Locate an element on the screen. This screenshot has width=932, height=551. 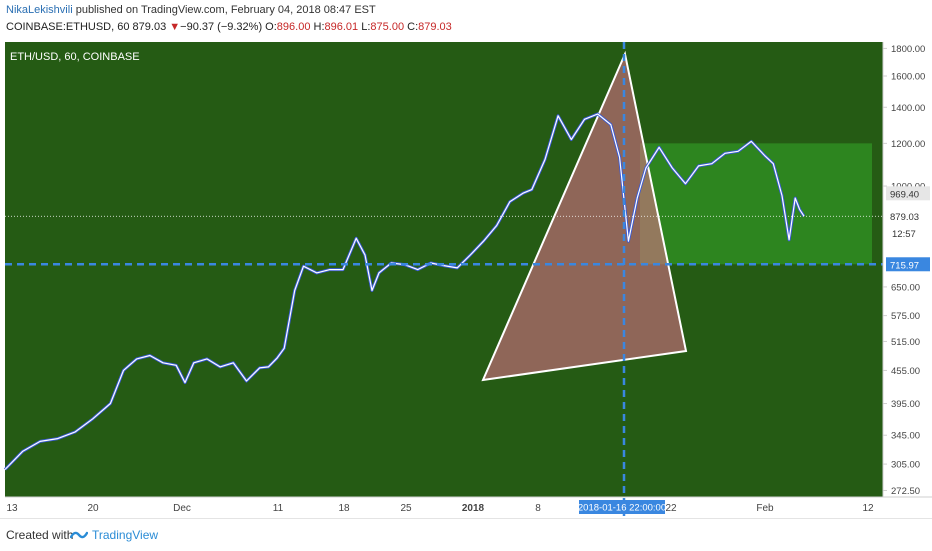
open-label: O: is located at coordinates (271, 27).